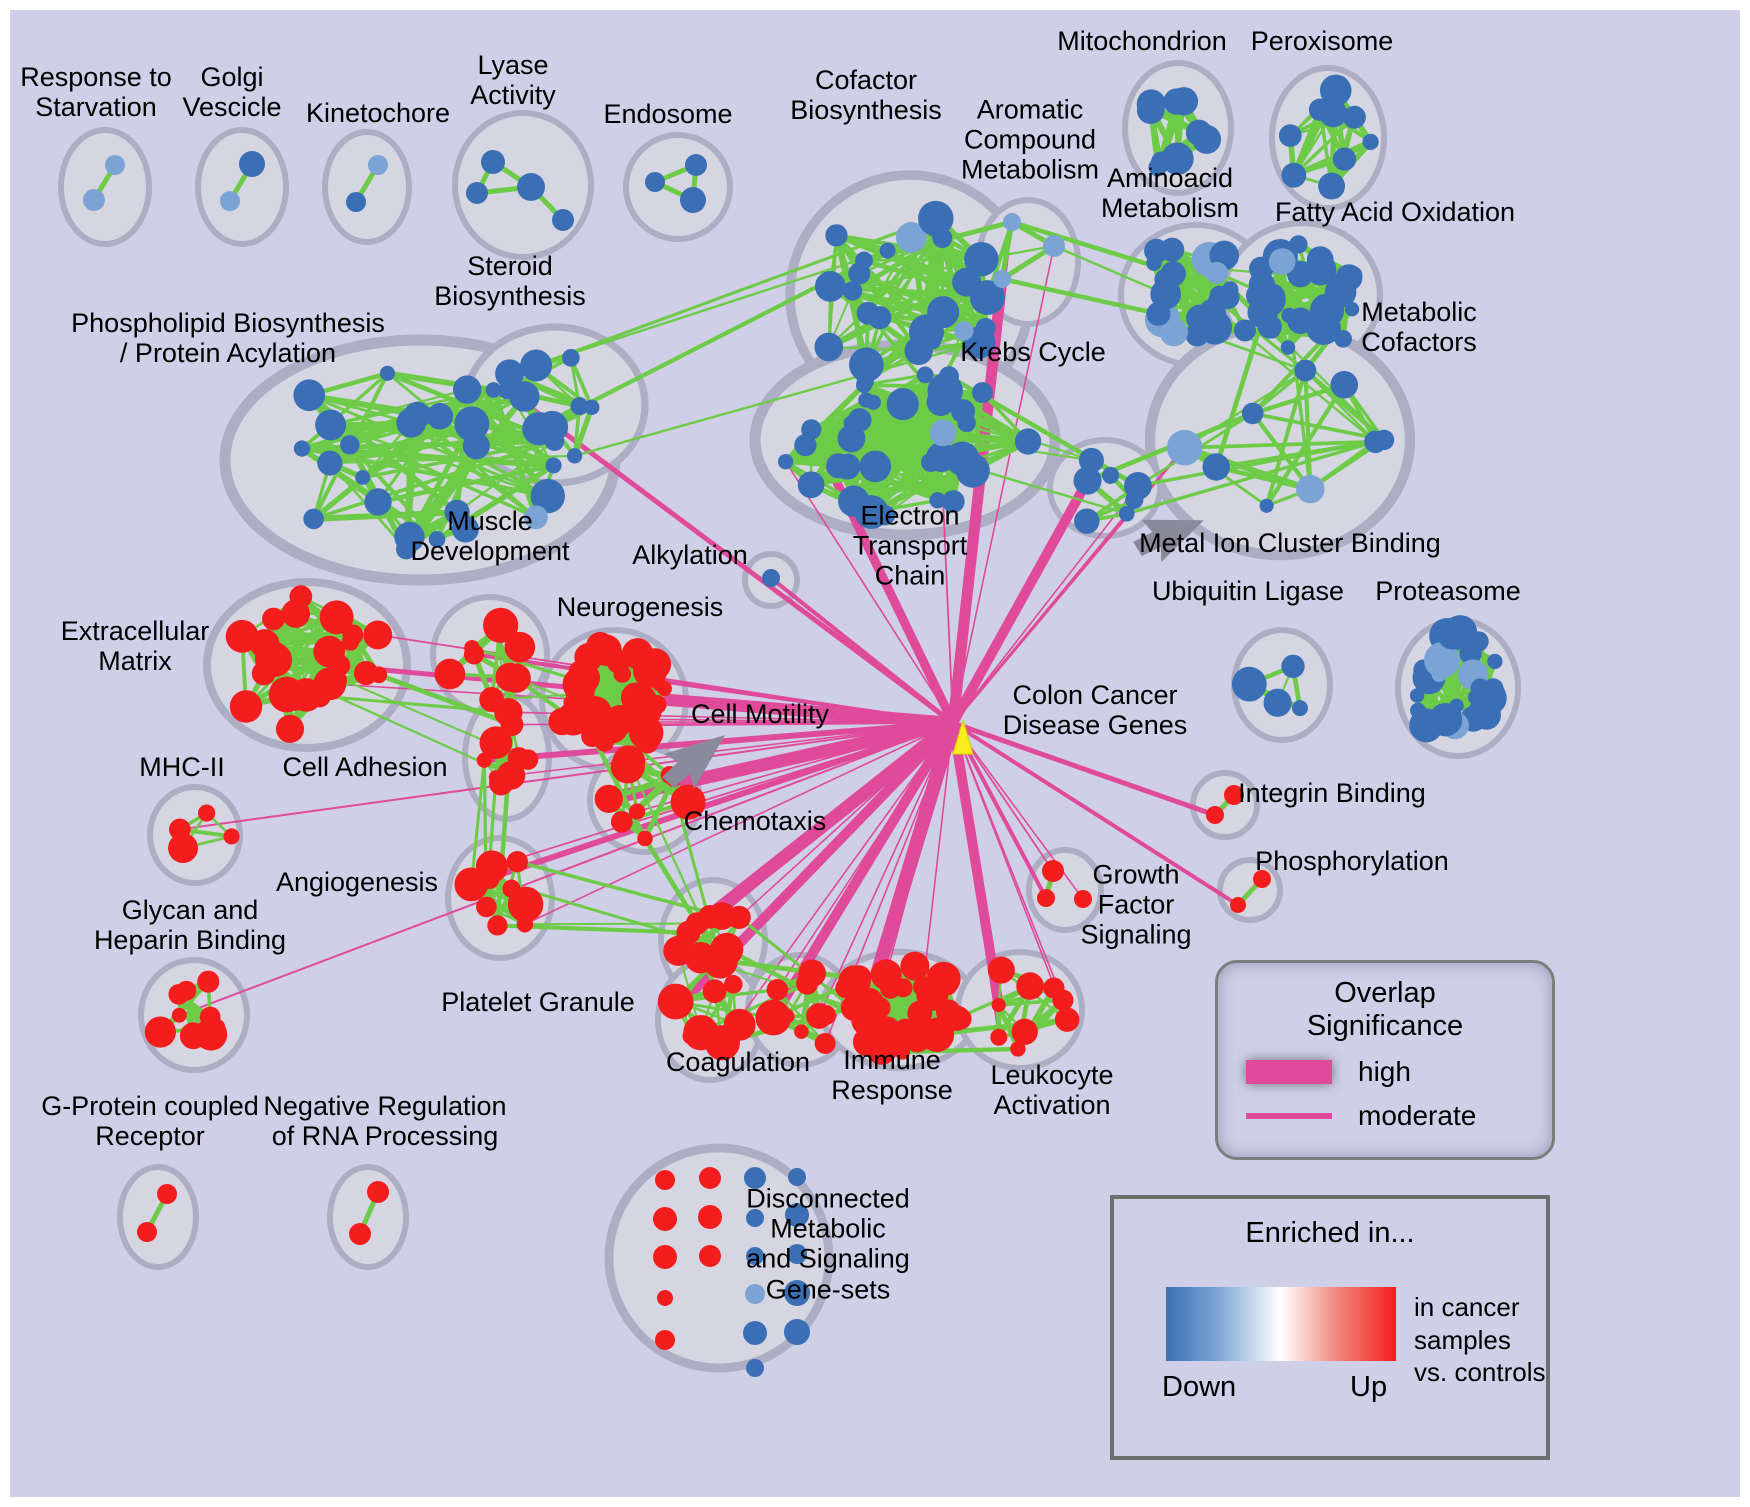 This screenshot has height=1507, width=1750. I want to click on hub-edge-phosphorylation, so click(1095, 814).